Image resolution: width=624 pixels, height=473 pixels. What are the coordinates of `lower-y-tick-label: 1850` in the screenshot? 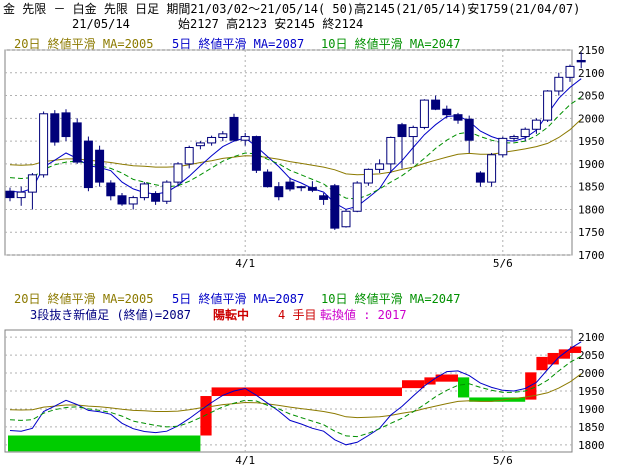 It's located at (591, 427).